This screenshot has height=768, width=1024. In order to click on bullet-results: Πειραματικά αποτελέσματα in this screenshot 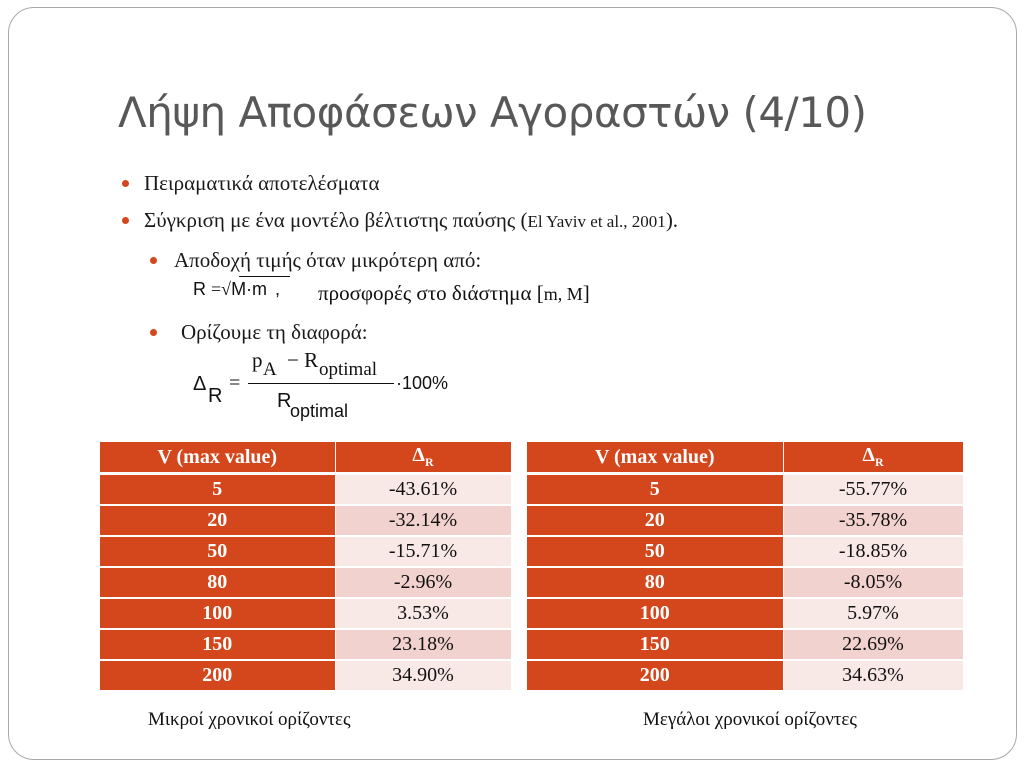, I will do `click(251, 183)`.